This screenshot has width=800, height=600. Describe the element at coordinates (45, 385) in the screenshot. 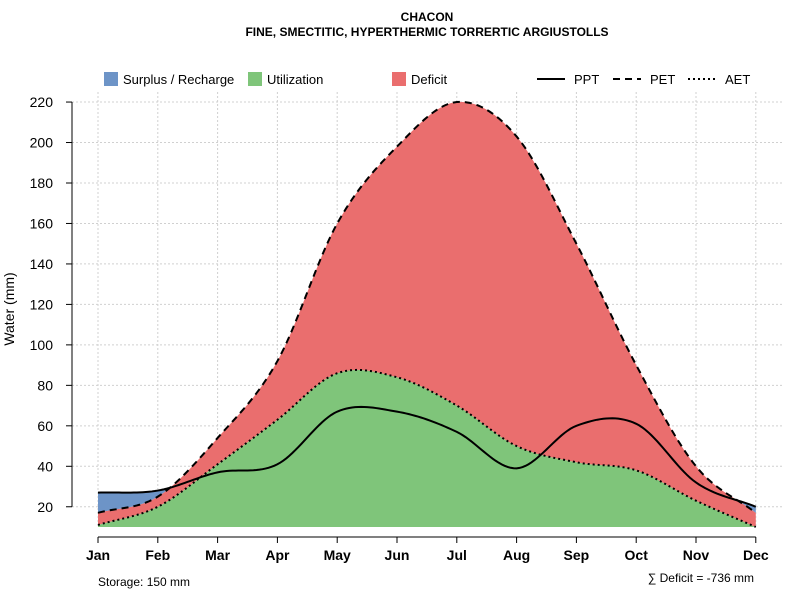

I see `y-tick-label: 80` at that location.